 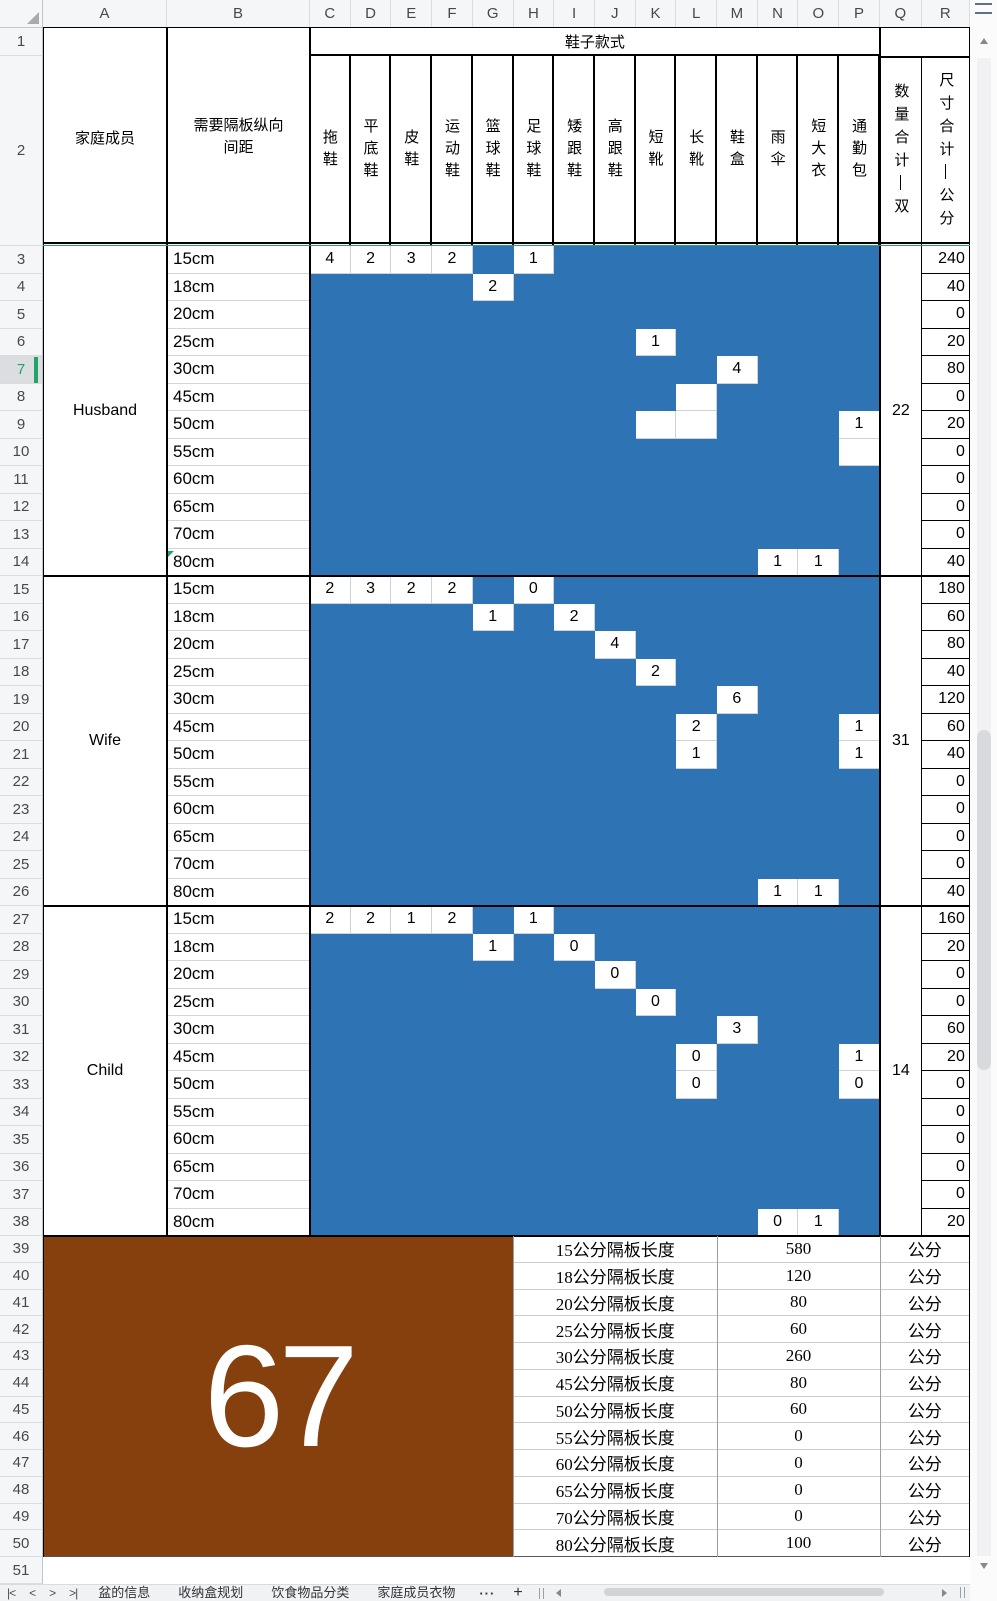 What do you see at coordinates (615, 1410) in the screenshot?
I see `summary-label-cell: 50公分隔板长度` at bounding box center [615, 1410].